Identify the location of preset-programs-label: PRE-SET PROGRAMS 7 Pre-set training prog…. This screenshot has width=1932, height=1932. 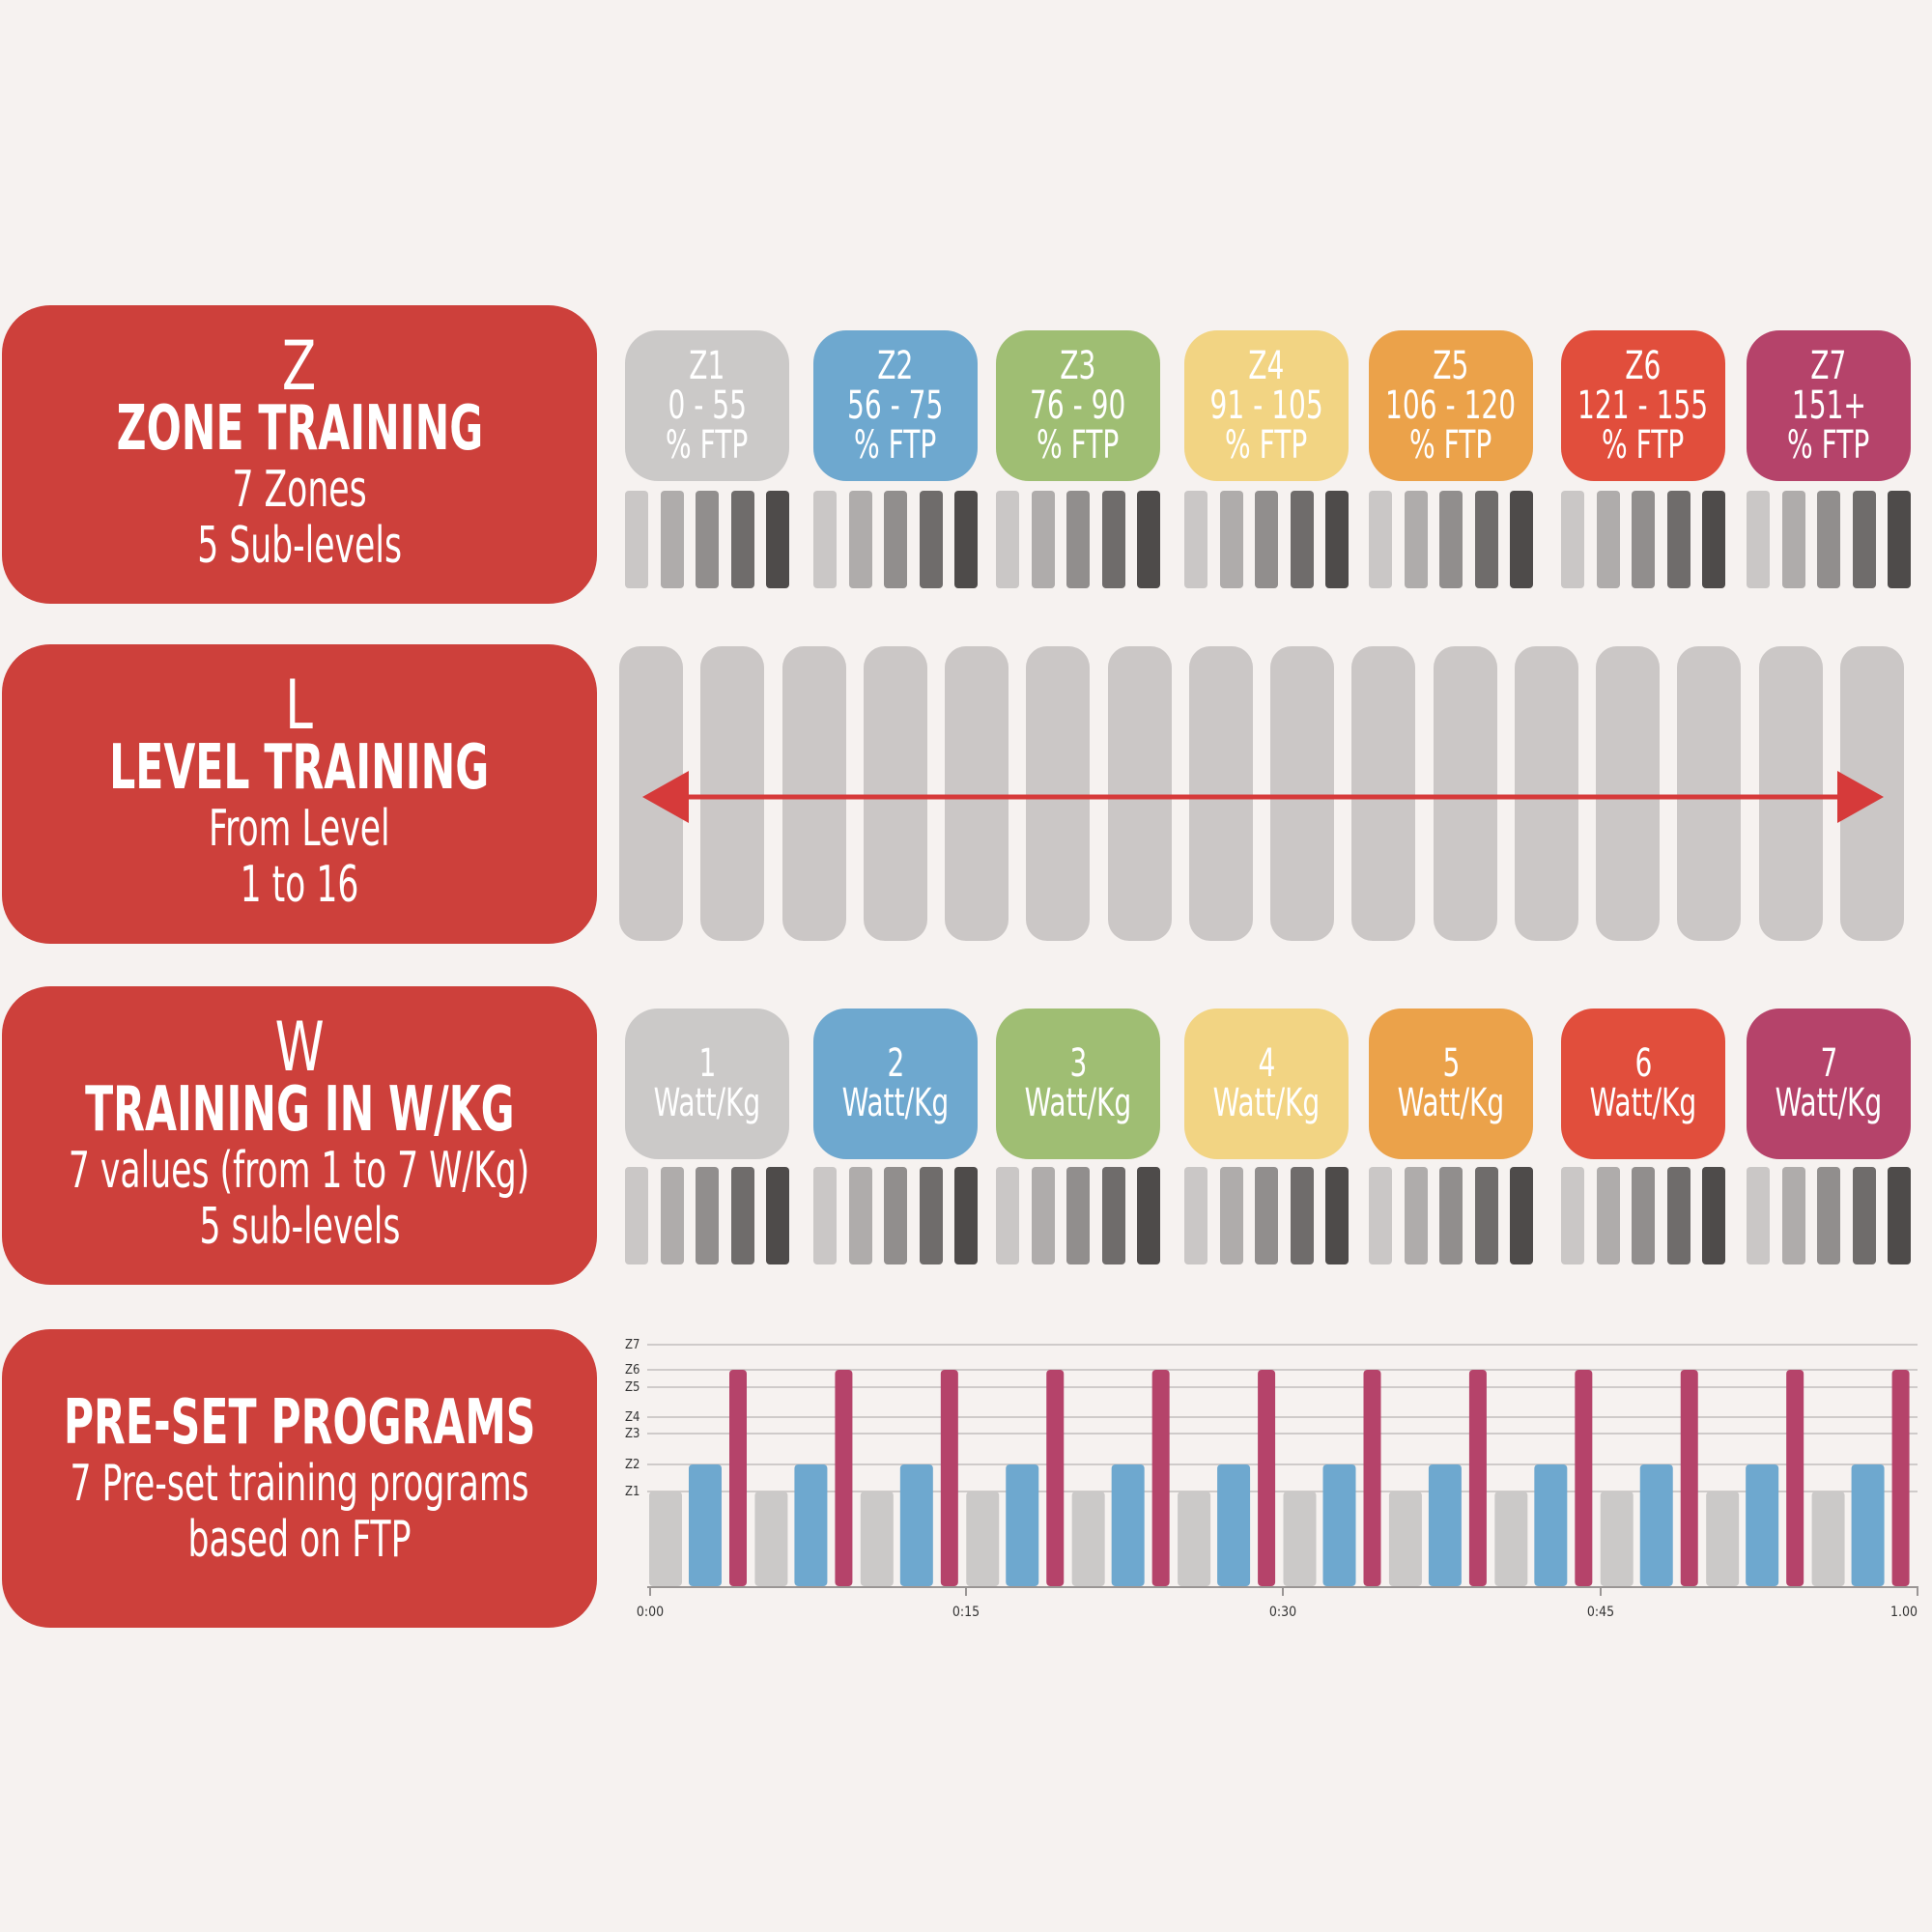
(299, 1478).